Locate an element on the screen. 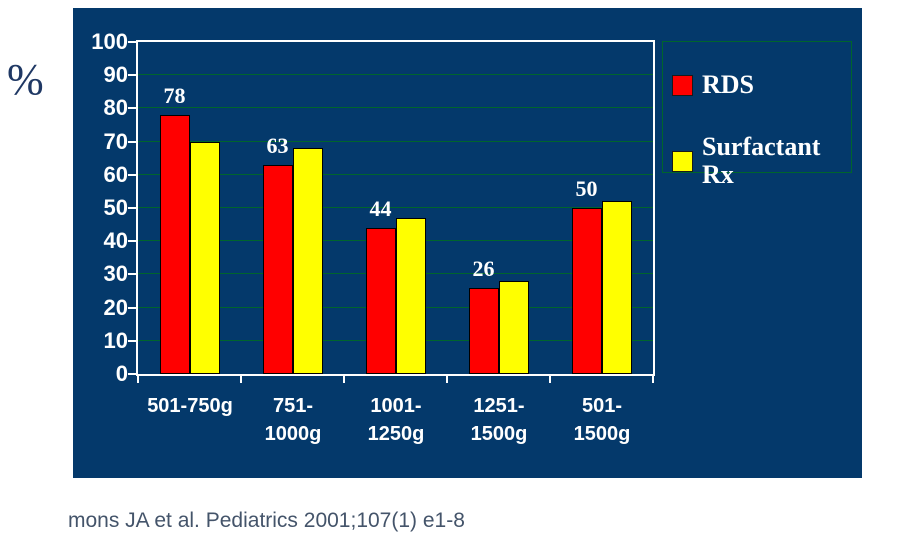 This screenshot has width=901, height=553. bar-value-label: 63 is located at coordinates (277, 145).